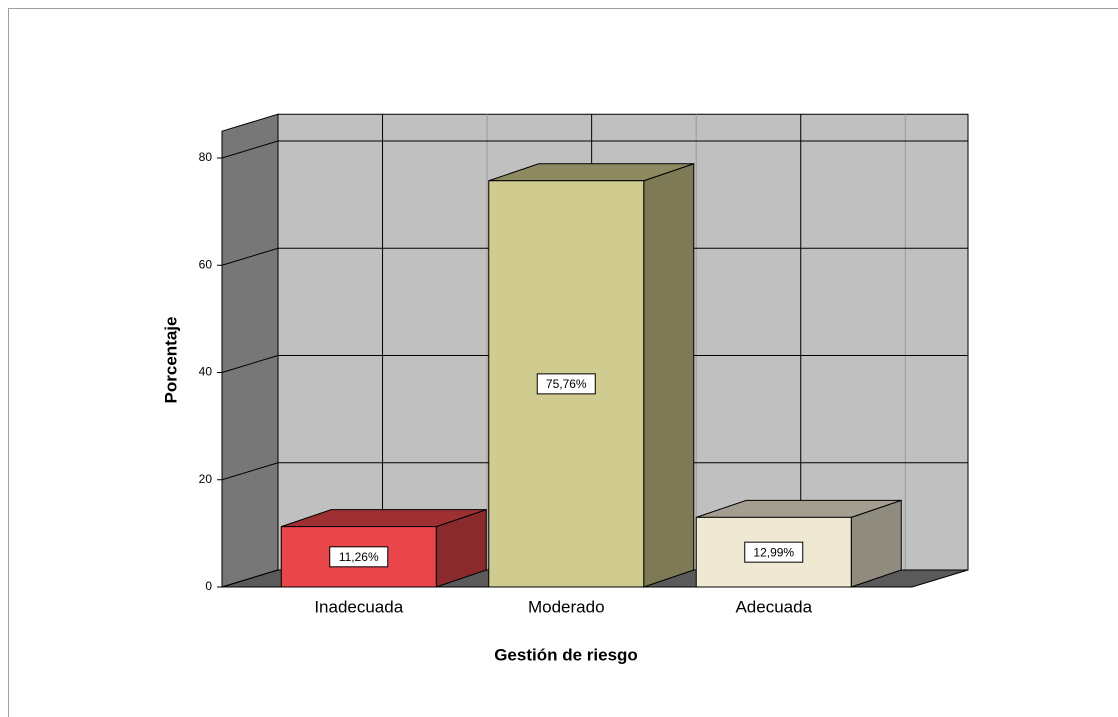 This screenshot has height=717, width=1118. Describe the element at coordinates (358, 606) in the screenshot. I see `x-tick-label: Inadecuada` at that location.